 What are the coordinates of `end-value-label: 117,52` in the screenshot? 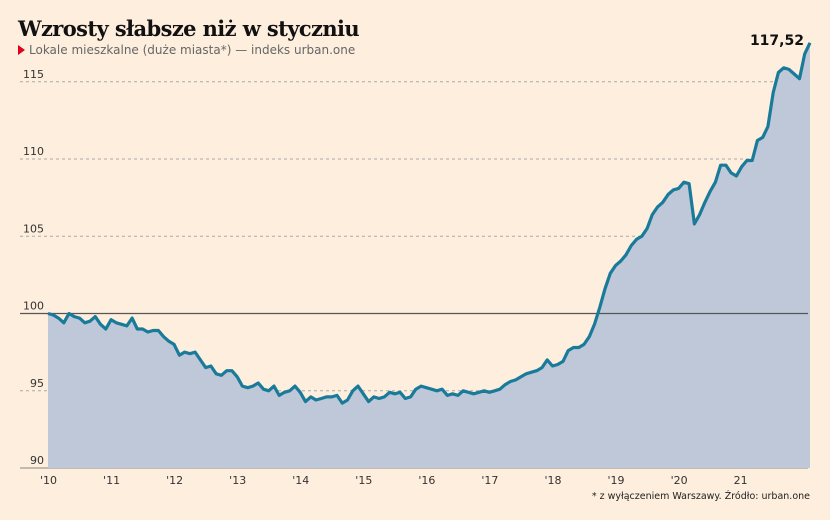 It's located at (777, 41).